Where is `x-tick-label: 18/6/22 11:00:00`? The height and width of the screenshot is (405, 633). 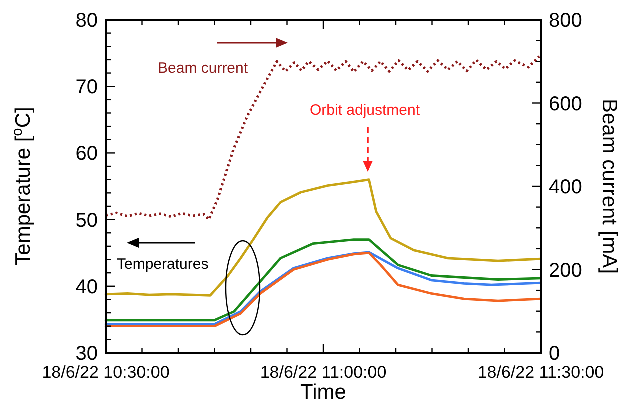
x-tick-label: 18/6/22 11:00:00 is located at coordinates (323, 372).